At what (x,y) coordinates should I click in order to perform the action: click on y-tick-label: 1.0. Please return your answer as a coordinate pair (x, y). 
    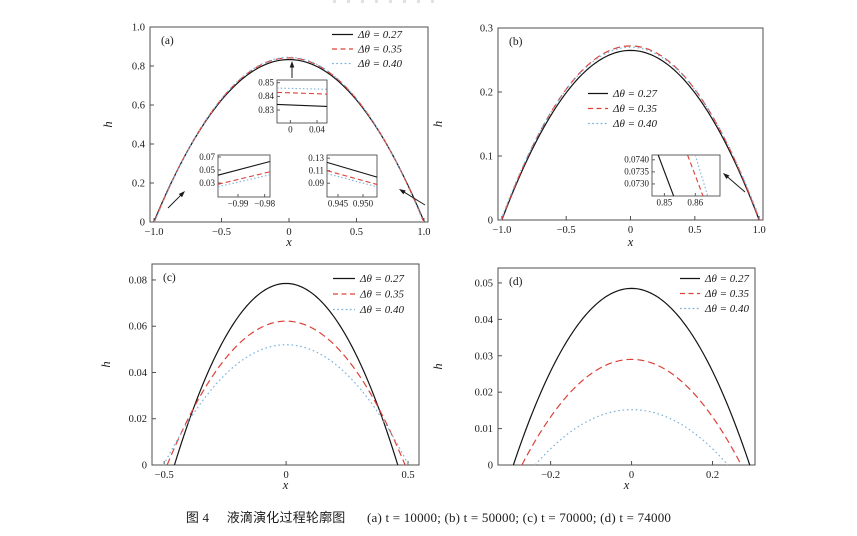
    Looking at the image, I should click on (138, 28).